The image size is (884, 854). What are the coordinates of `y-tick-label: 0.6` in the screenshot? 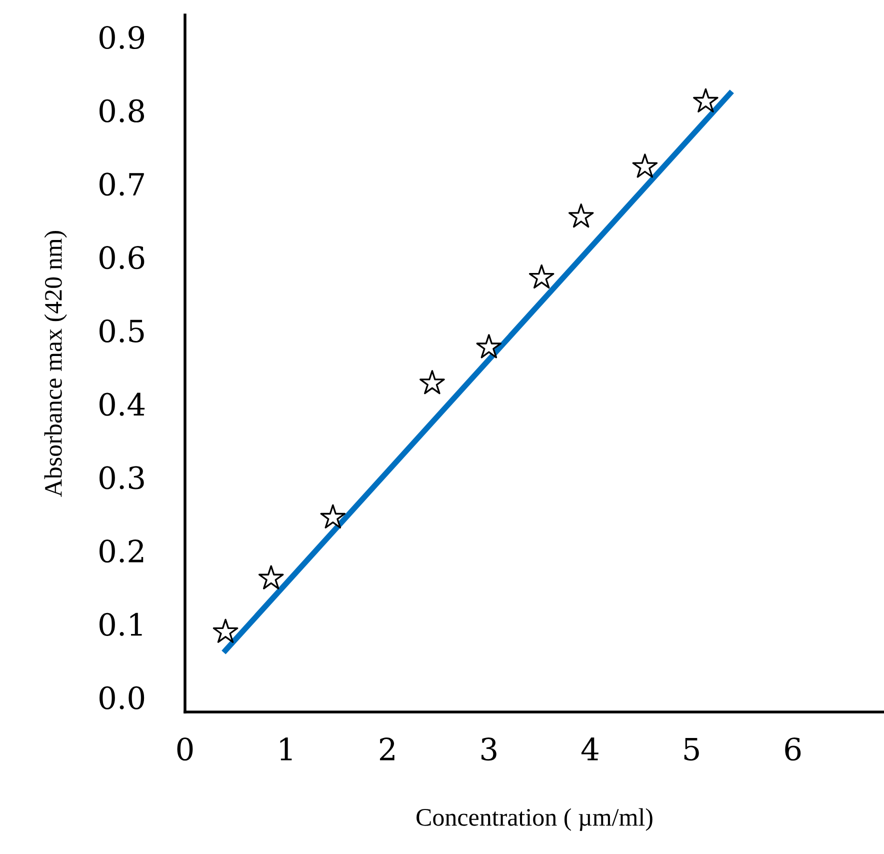 It's located at (122, 258).